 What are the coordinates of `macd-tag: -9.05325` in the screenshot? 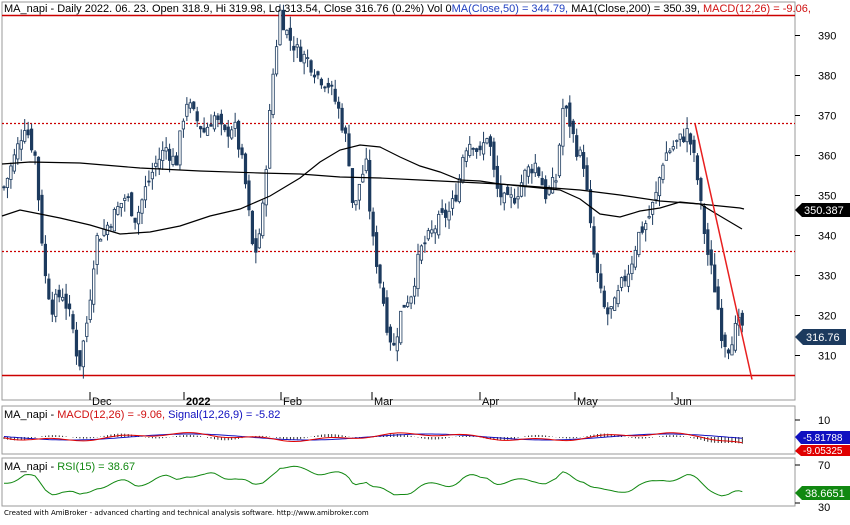 It's located at (822, 451).